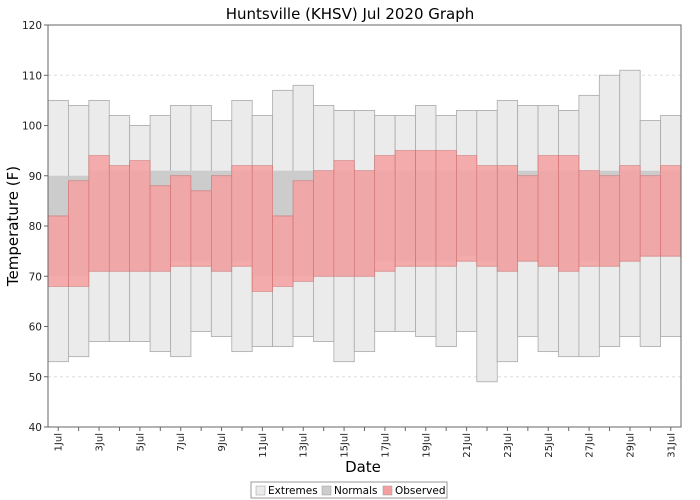 The width and height of the screenshot is (700, 500). What do you see at coordinates (13, 226) in the screenshot?
I see `y-axis-label: Temperature (F)` at bounding box center [13, 226].